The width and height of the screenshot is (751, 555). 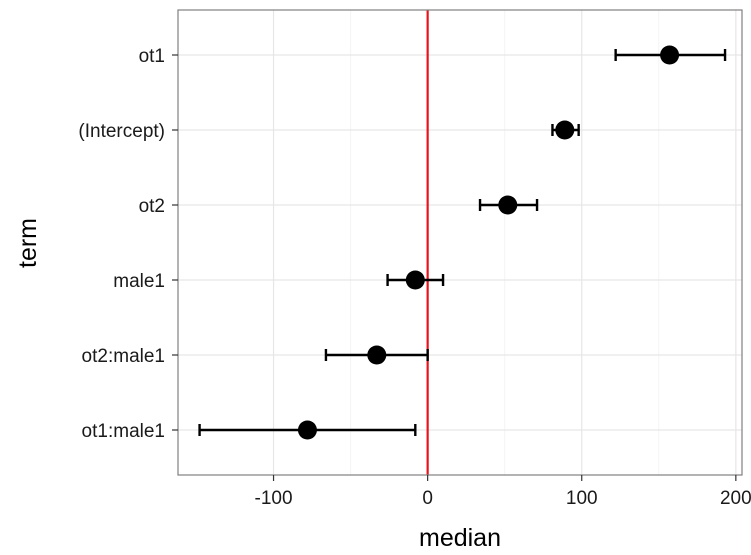 What do you see at coordinates (128, 244) in the screenshot?
I see `y-axis-ticks: ot1 (Intercept) ot2 male1 ot2:male1 ot1:male1` at bounding box center [128, 244].